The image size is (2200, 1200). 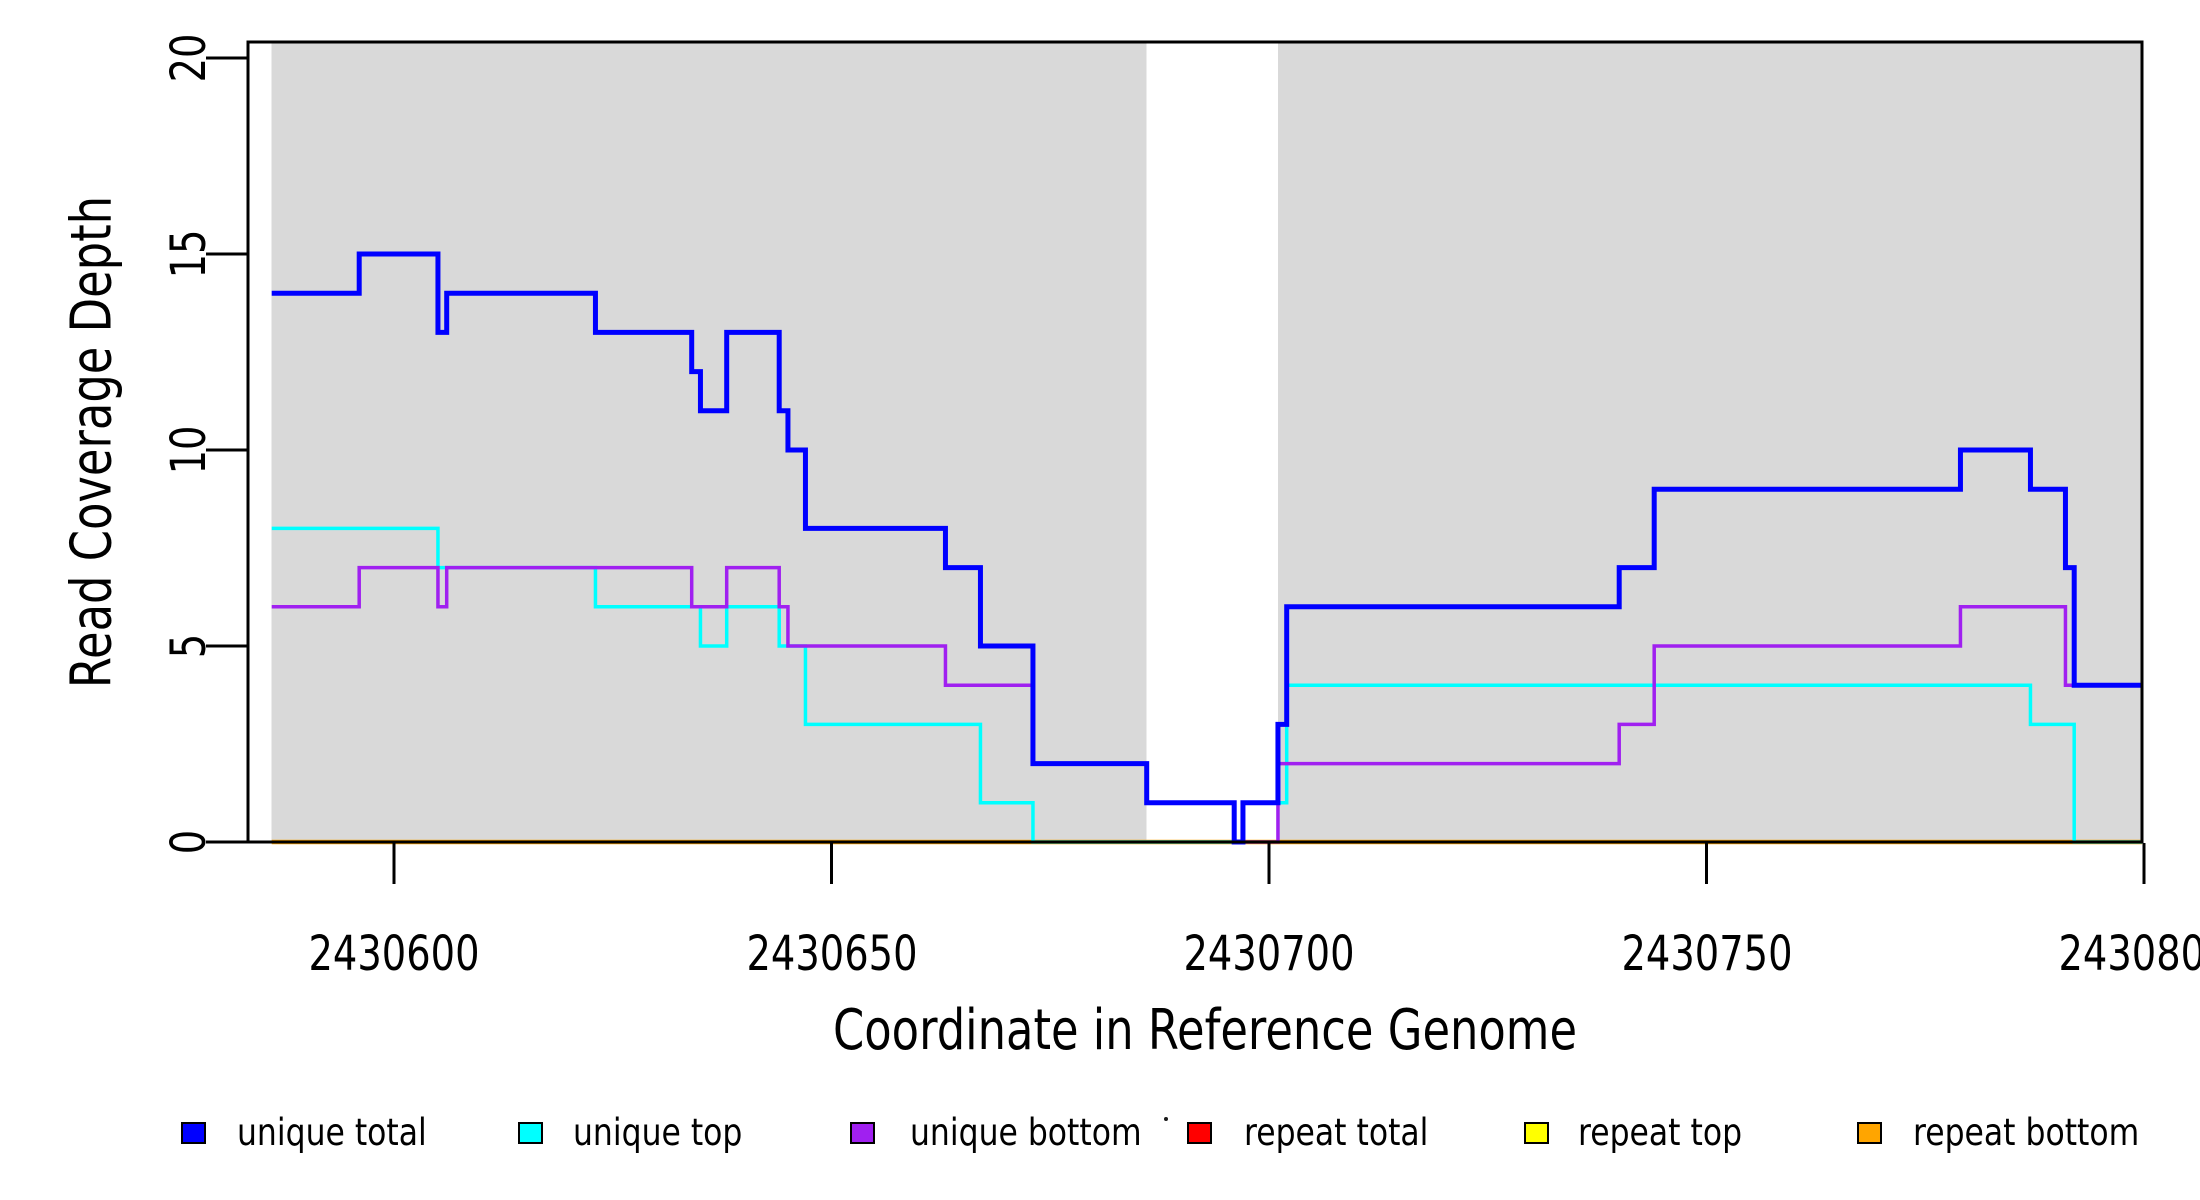 What do you see at coordinates (1660, 1132) in the screenshot?
I see `legend-label-repeat-top: repeat top` at bounding box center [1660, 1132].